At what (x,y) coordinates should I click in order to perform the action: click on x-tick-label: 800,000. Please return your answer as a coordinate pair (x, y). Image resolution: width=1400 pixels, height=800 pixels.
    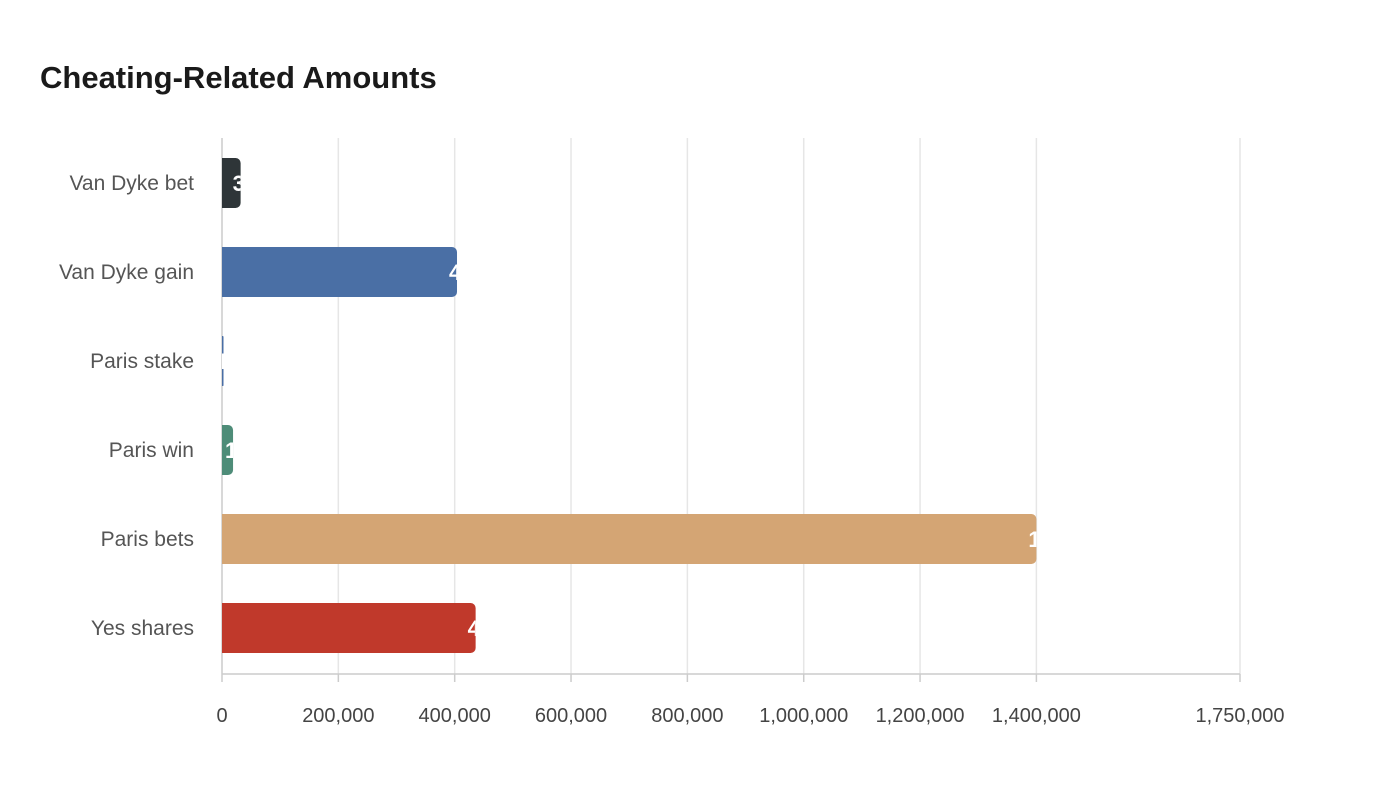
    Looking at the image, I should click on (687, 716).